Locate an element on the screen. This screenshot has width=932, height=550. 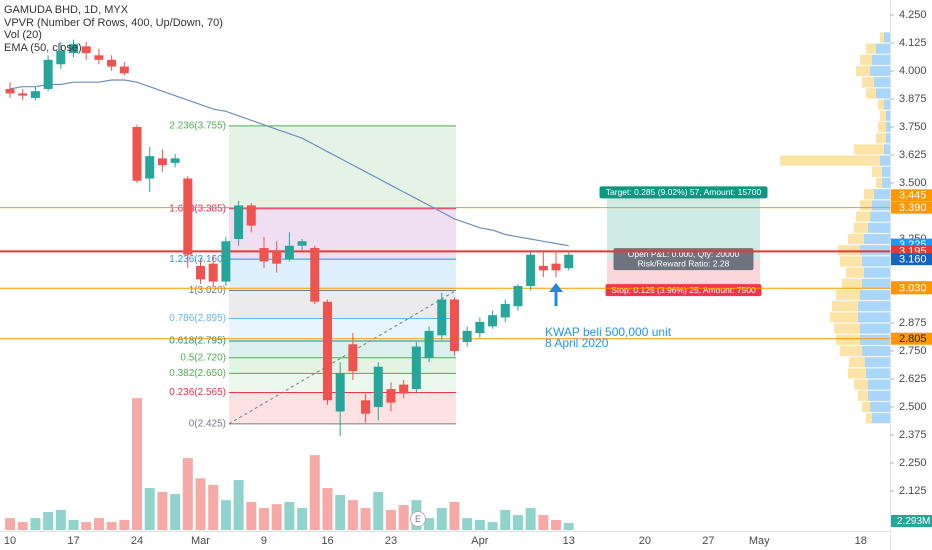
annotation-text: KWAP beli 500,000 unit is located at coordinates (608, 332).